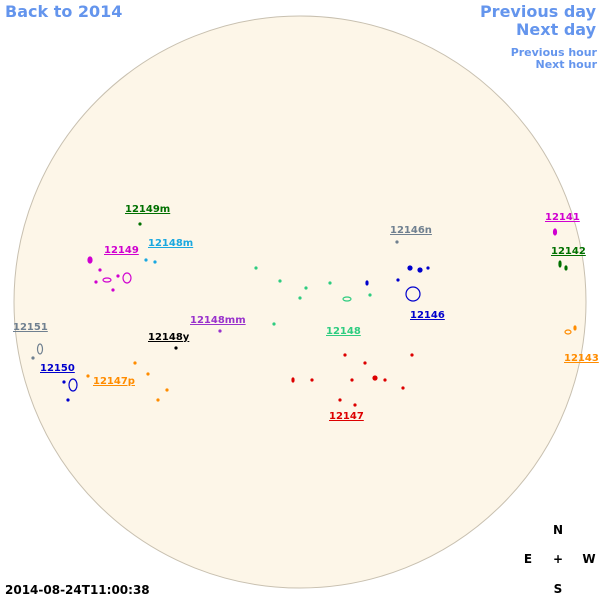 Image resolution: width=600 pixels, height=600 pixels. I want to click on region-label: 12149, so click(121, 250).